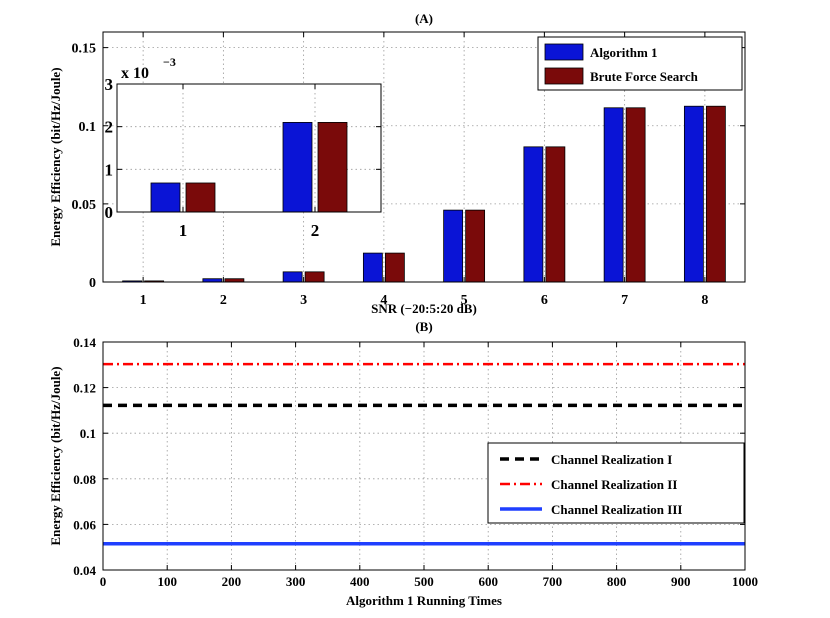 The width and height of the screenshot is (830, 618). I want to click on x-tick-label: 200, so click(232, 581).